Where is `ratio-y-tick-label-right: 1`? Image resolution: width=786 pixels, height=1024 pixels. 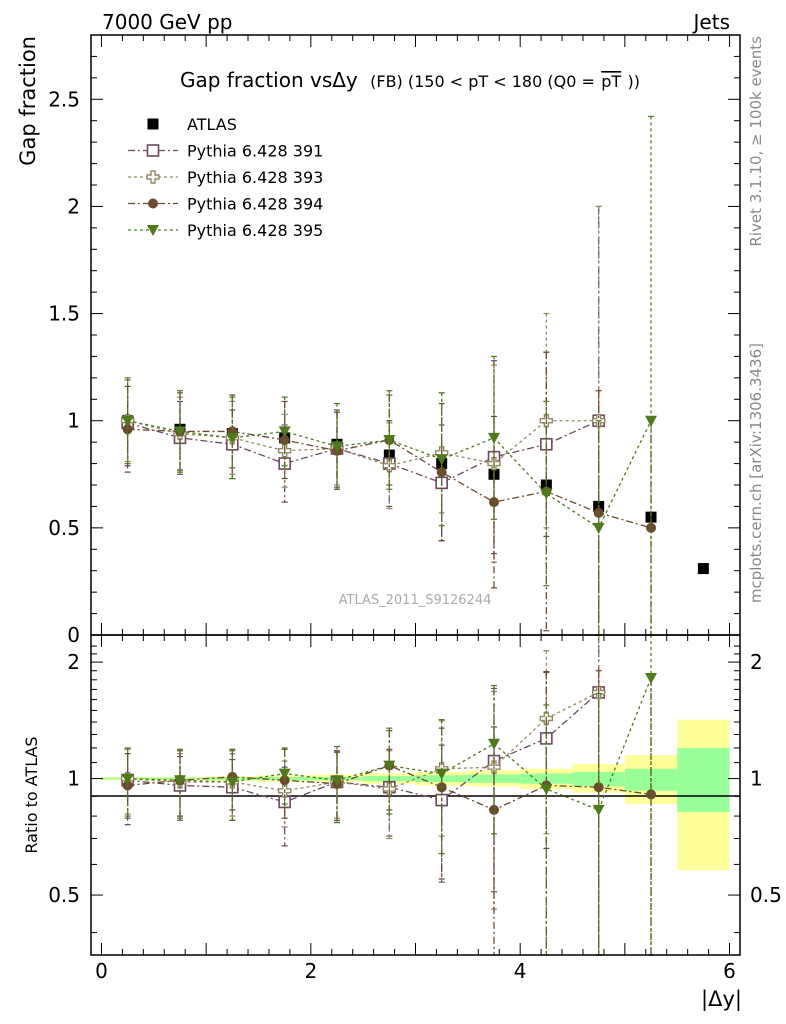 ratio-y-tick-label-right: 1 is located at coordinates (756, 779).